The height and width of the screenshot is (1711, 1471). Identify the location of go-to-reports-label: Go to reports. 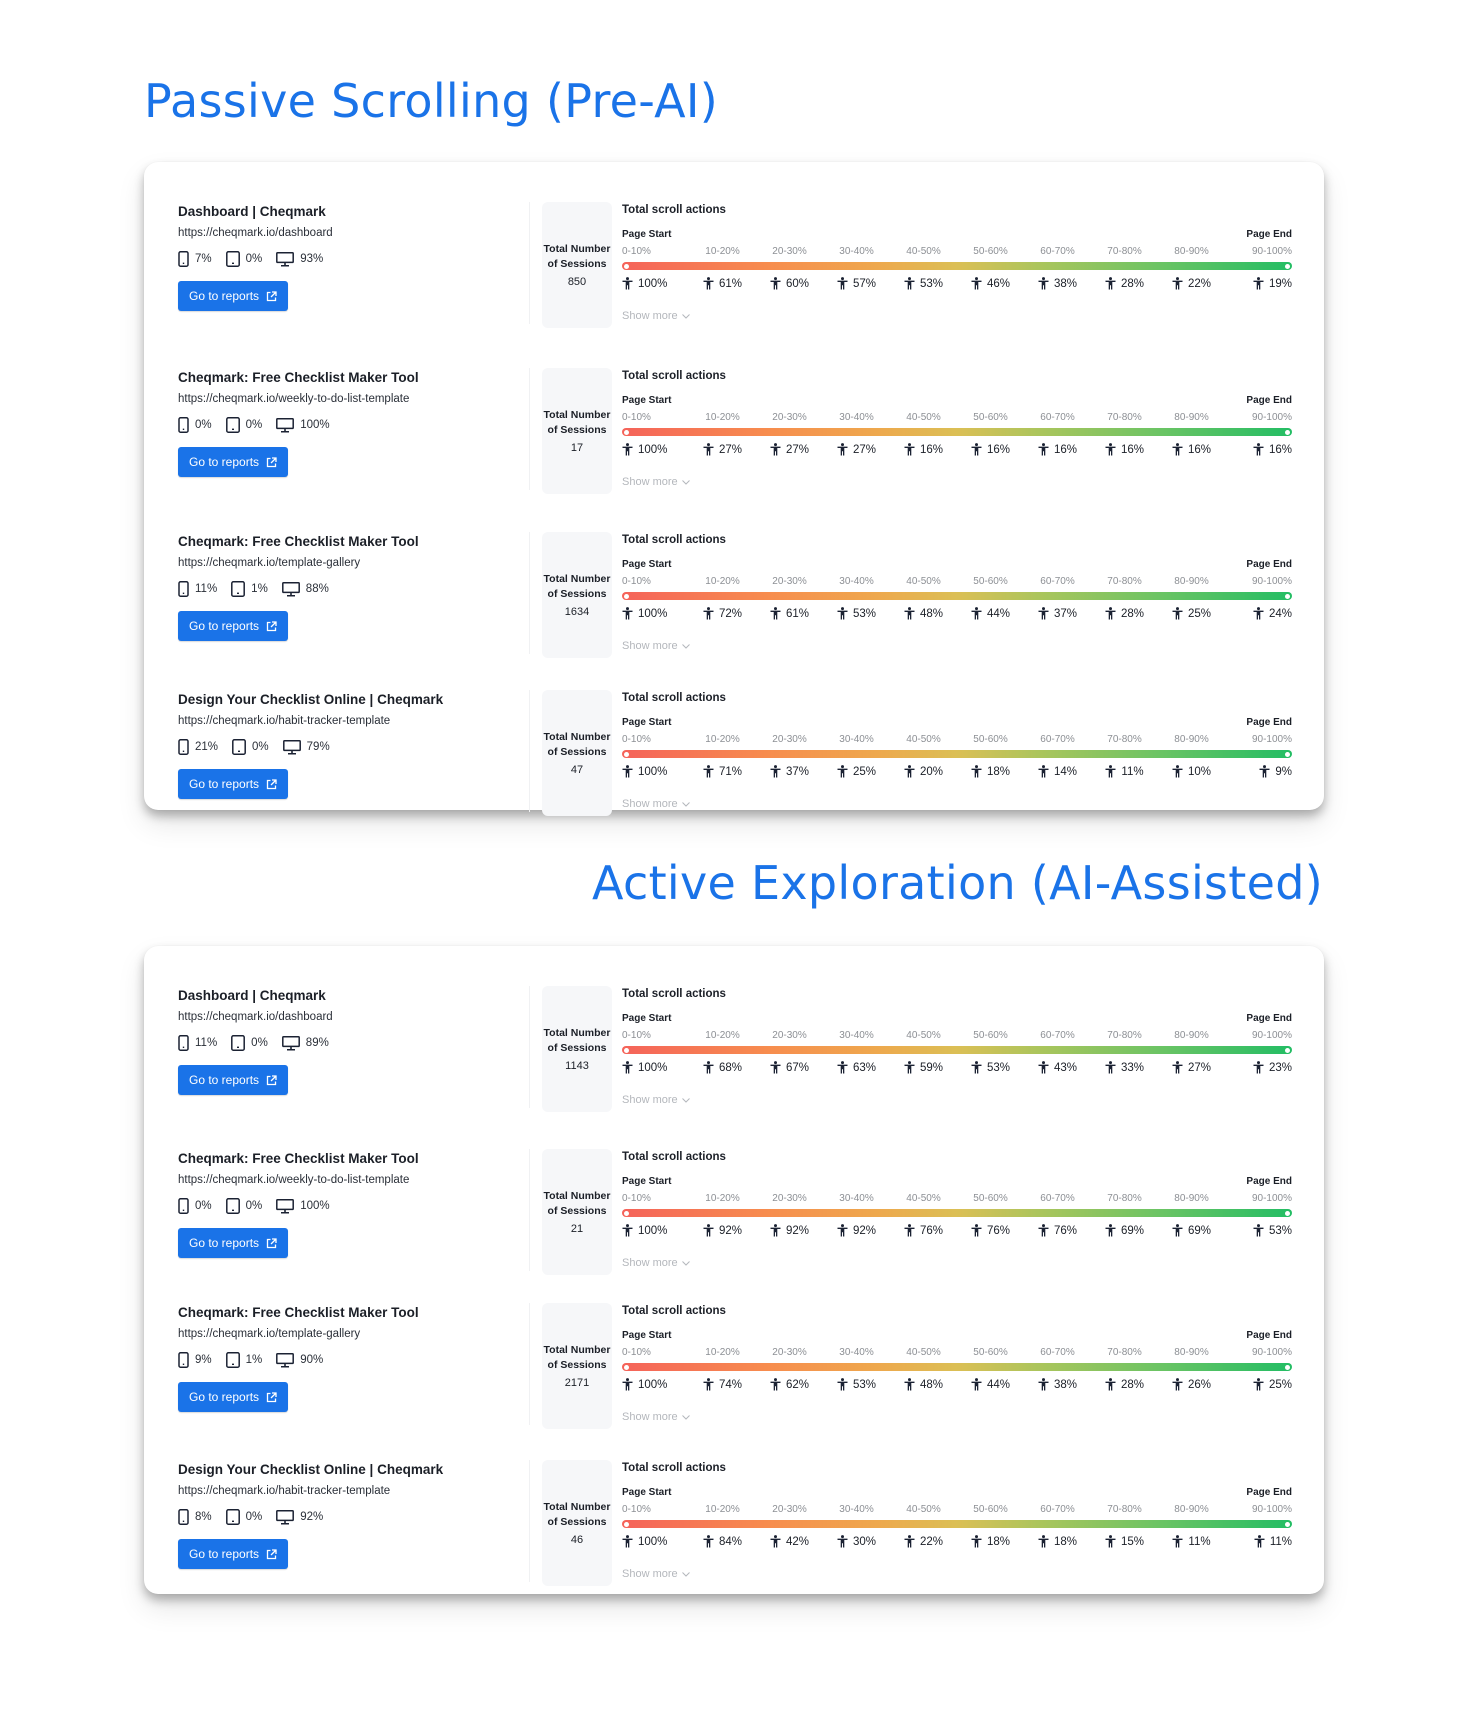
(224, 1554).